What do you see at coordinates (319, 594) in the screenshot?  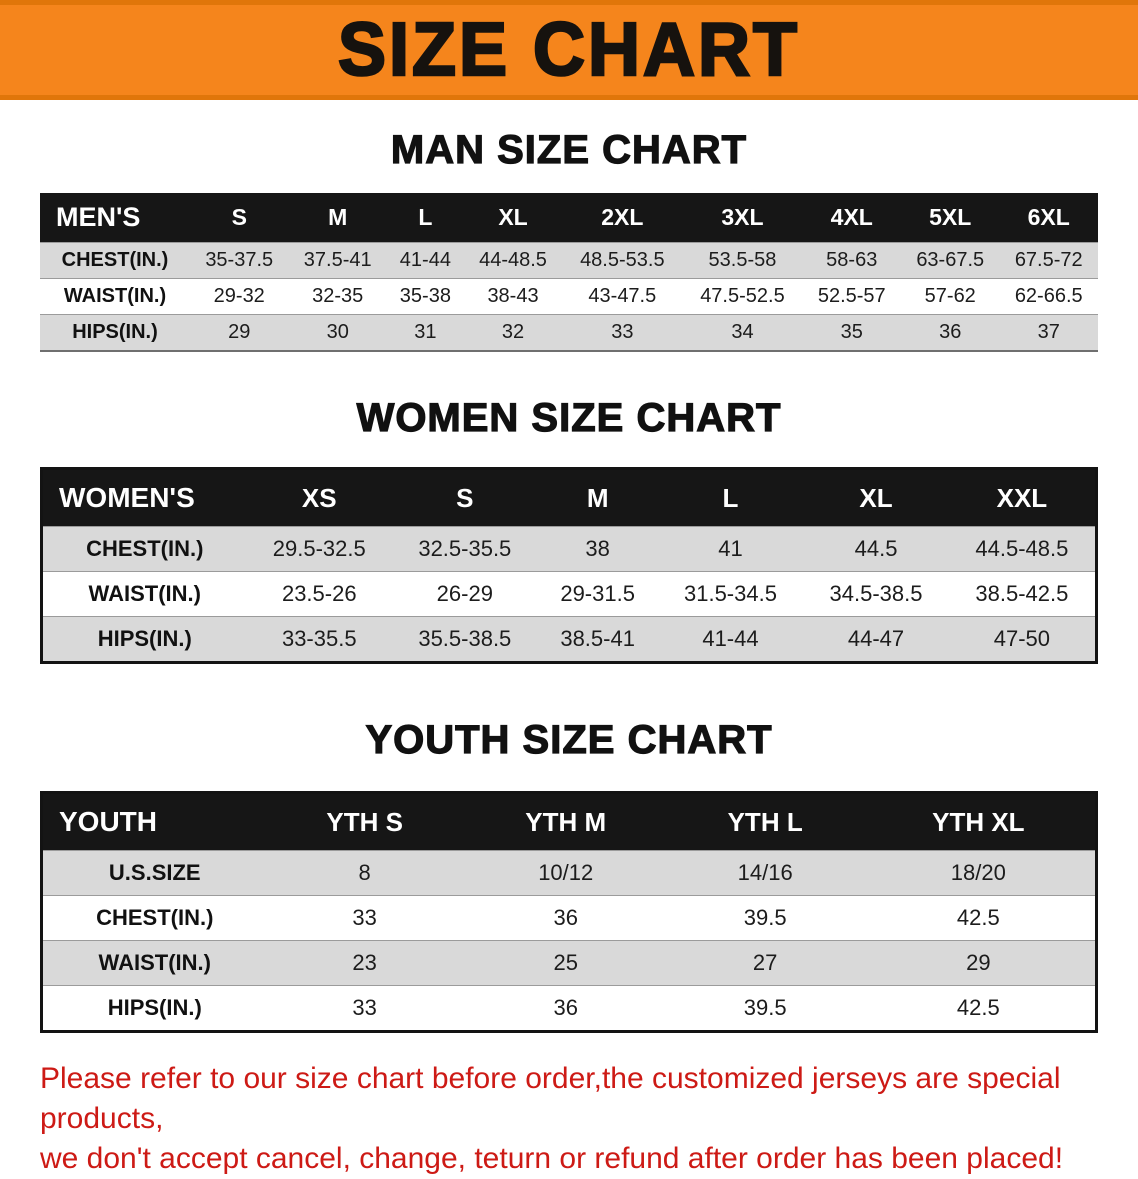 I see `size-cell: 23.5-26` at bounding box center [319, 594].